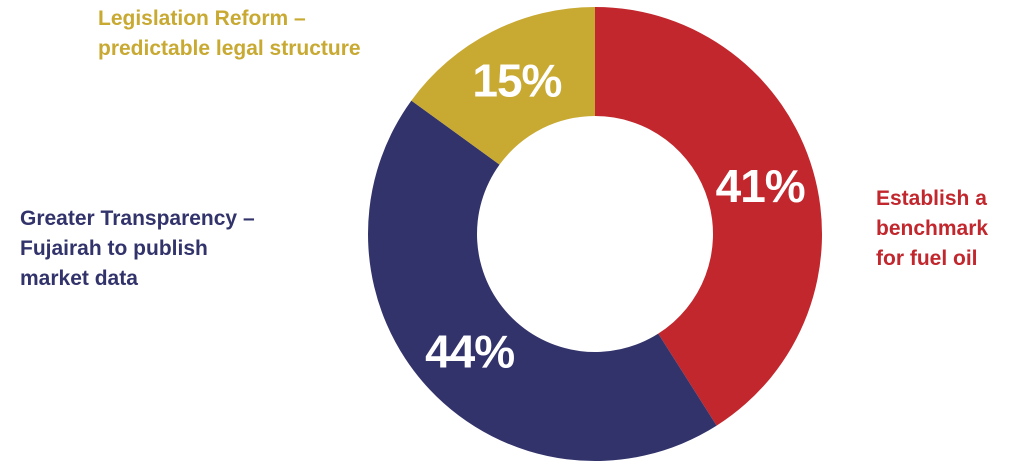 The height and width of the screenshot is (468, 1020). I want to click on slice-value-label: 15%, so click(516, 81).